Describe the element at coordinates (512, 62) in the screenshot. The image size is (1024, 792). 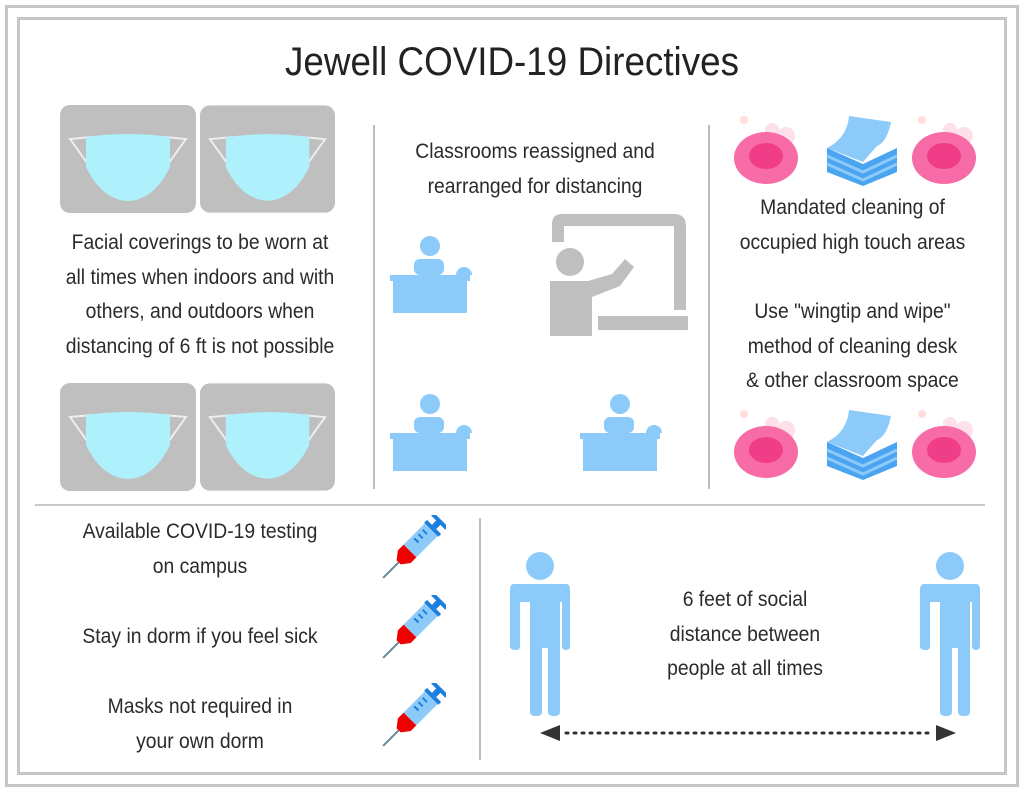
I see `page-title: Jewell COVID-19 Directives` at that location.